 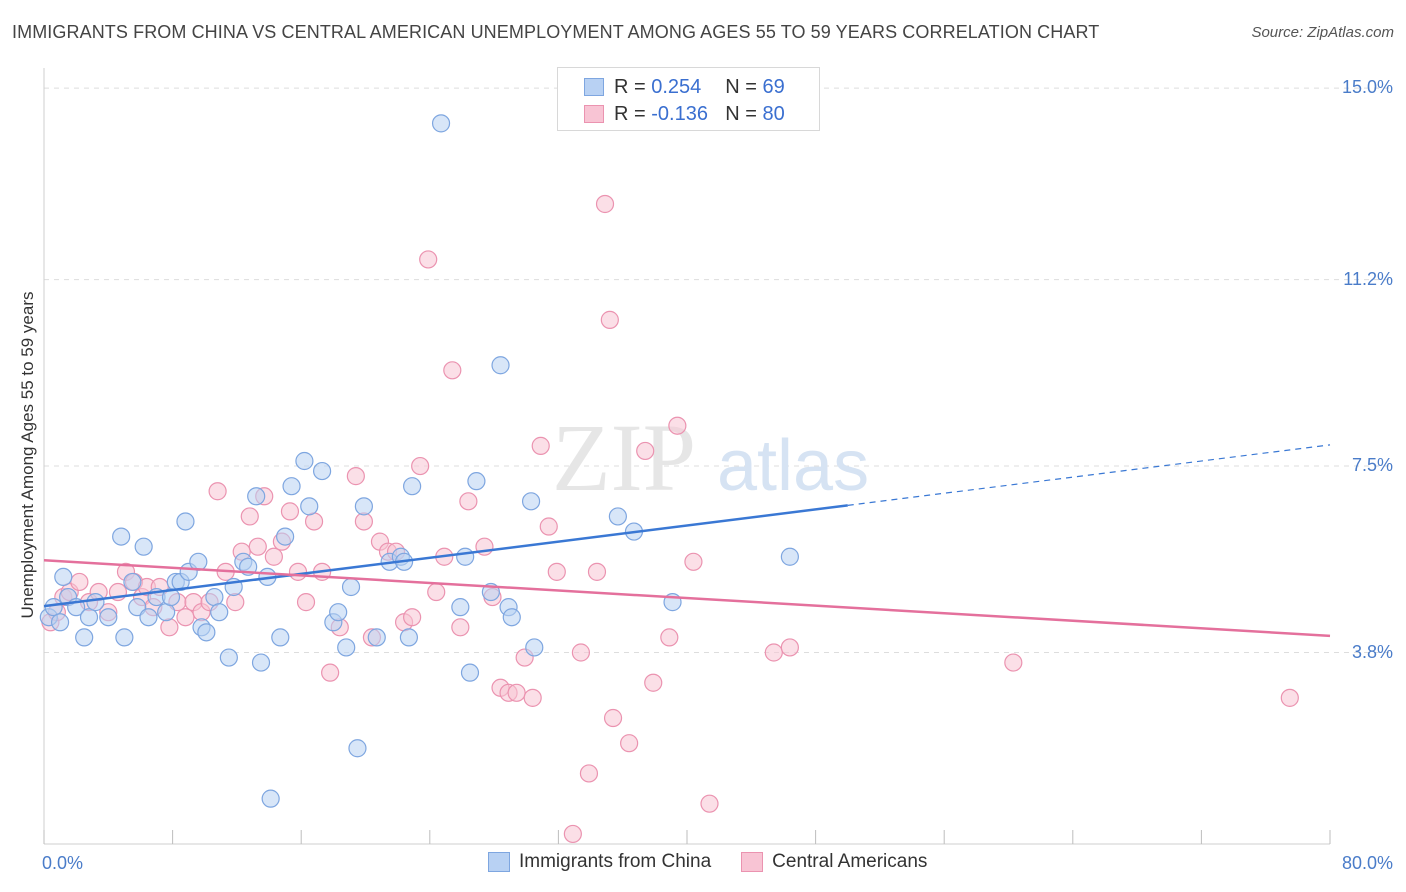 What do you see at coordinates (27, 455) in the screenshot?
I see `y-axis-label: Unemployment Among Ages 55 to 59 years` at bounding box center [27, 455].